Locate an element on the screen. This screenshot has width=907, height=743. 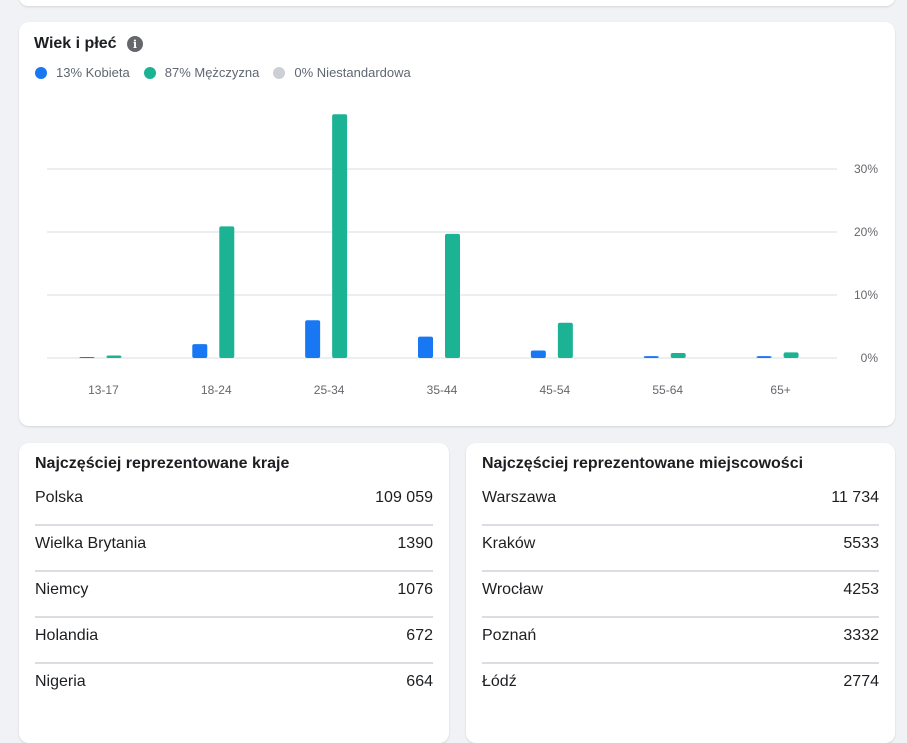
country-count: 664 is located at coordinates (419, 681).